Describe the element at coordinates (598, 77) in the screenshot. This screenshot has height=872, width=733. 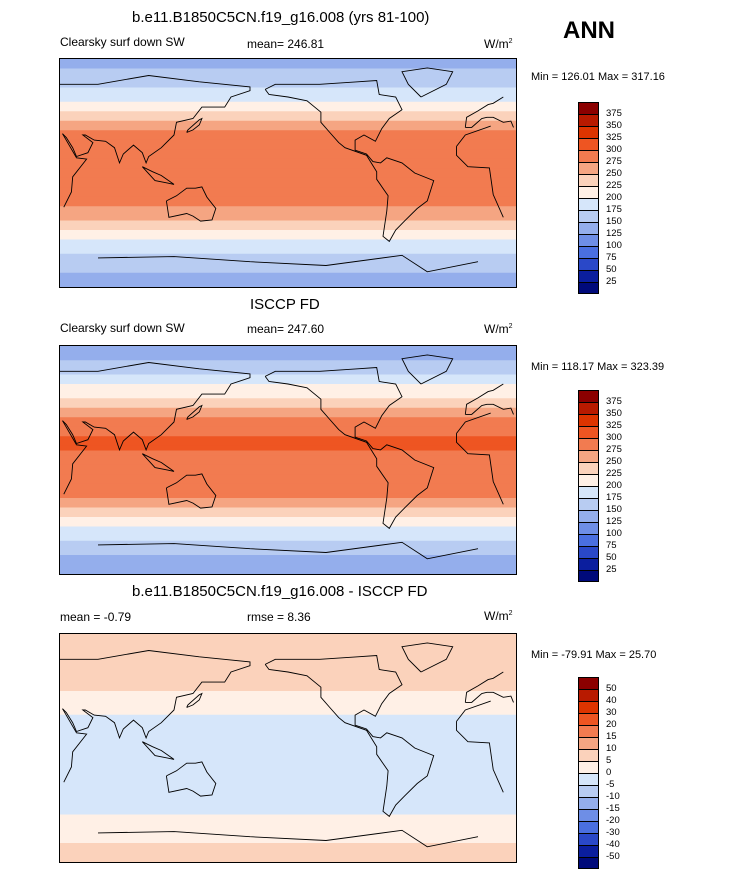
I see `panel1-minmax: Min = 126.01 Max = 317.16` at that location.